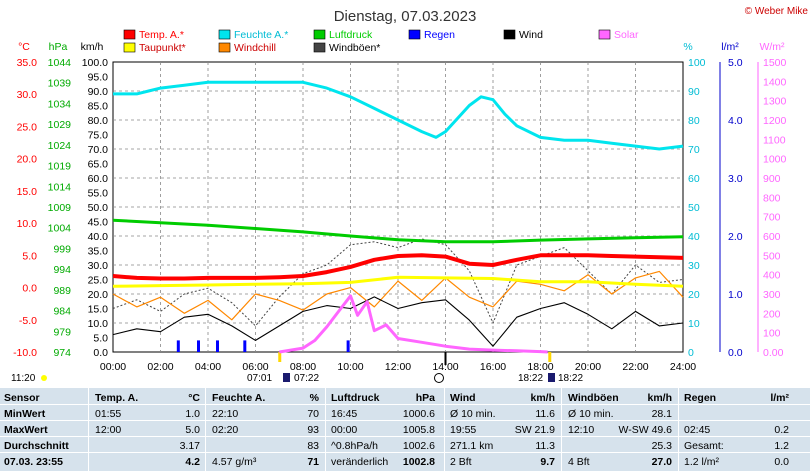 The image size is (810, 471). I want to click on table-cell: 1002.6, so click(418, 446).